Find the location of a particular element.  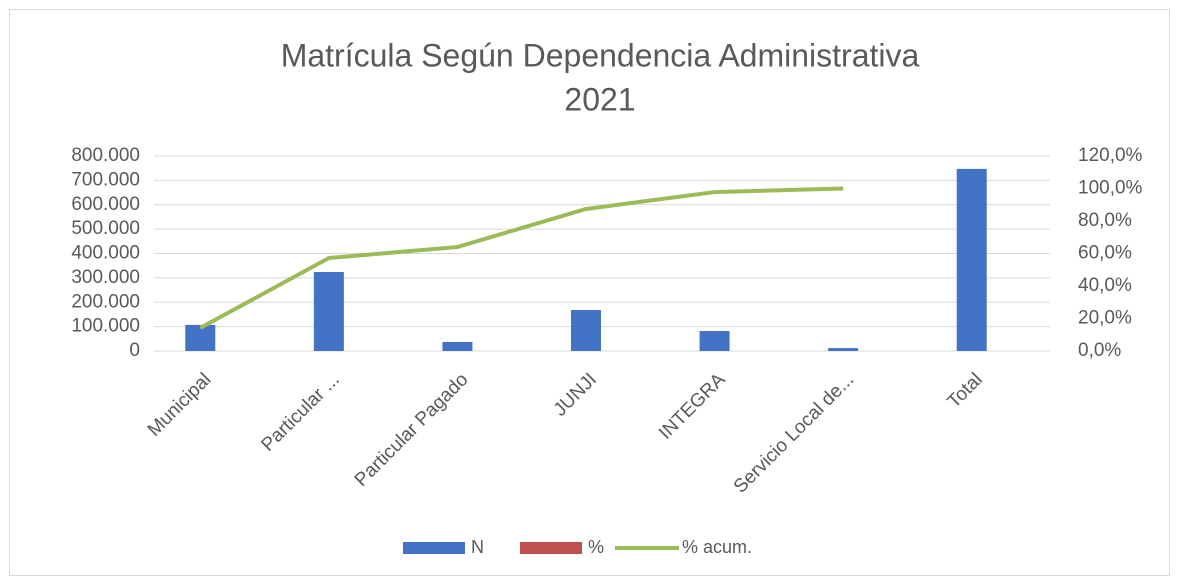

legend-label: N is located at coordinates (477, 547).